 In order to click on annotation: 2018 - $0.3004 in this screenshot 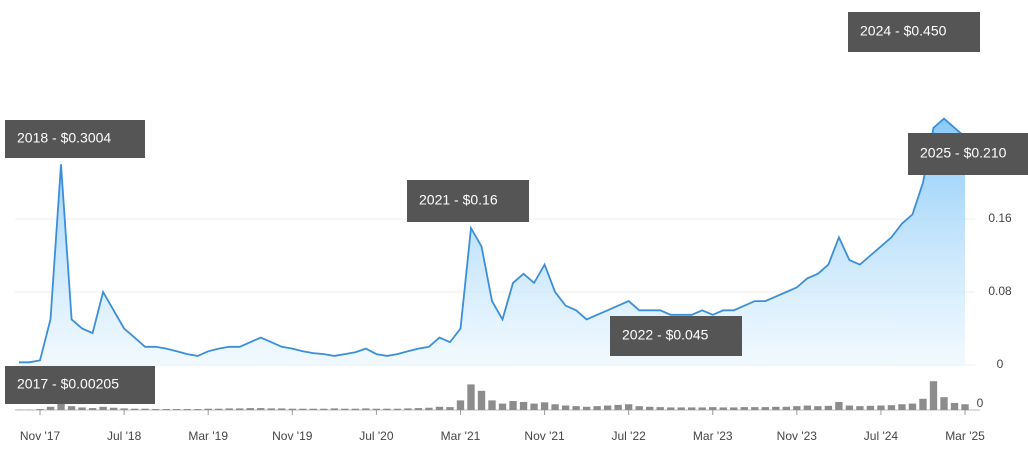, I will do `click(64, 138)`.